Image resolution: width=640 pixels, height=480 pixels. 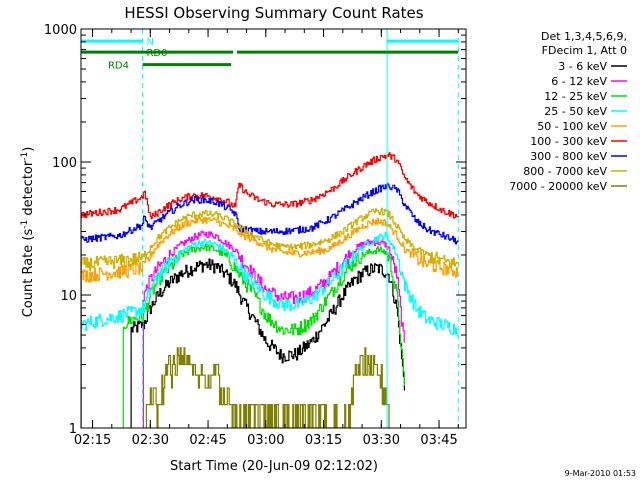 What do you see at coordinates (118, 66) in the screenshot?
I see `flag-label-2: RD4` at bounding box center [118, 66].